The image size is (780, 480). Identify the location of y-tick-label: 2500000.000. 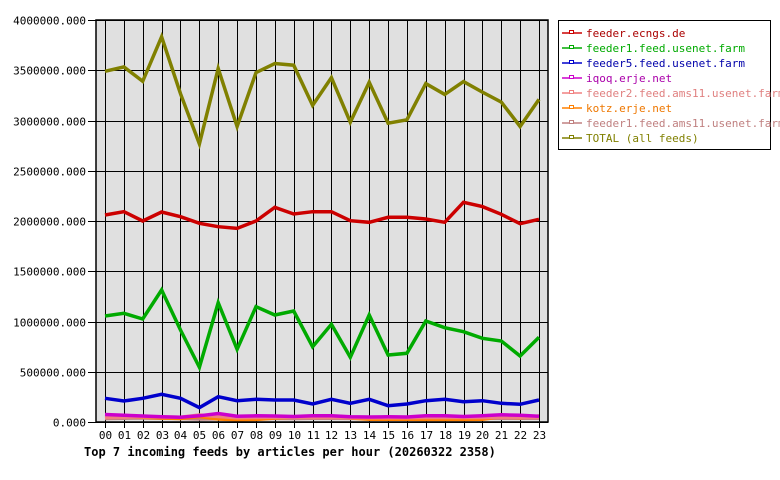
(49, 172).